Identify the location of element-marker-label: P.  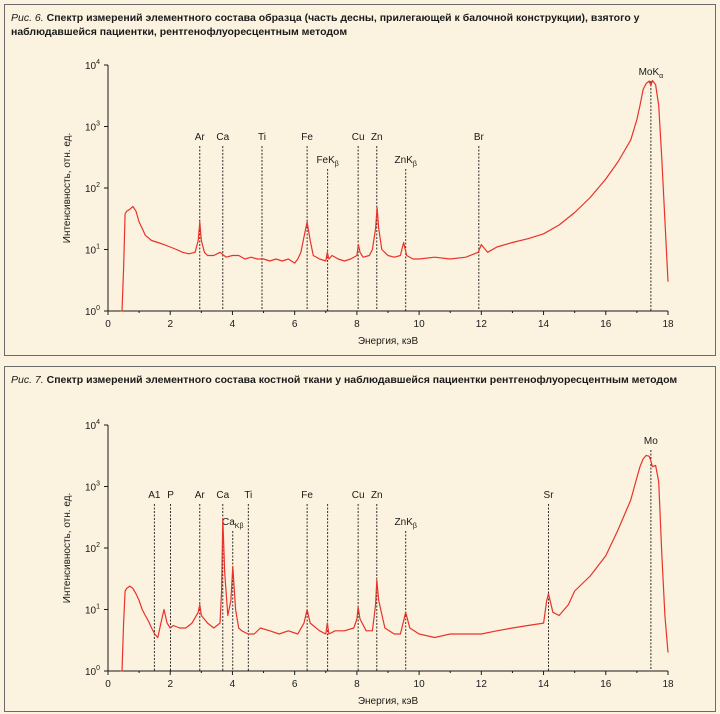
(170, 495).